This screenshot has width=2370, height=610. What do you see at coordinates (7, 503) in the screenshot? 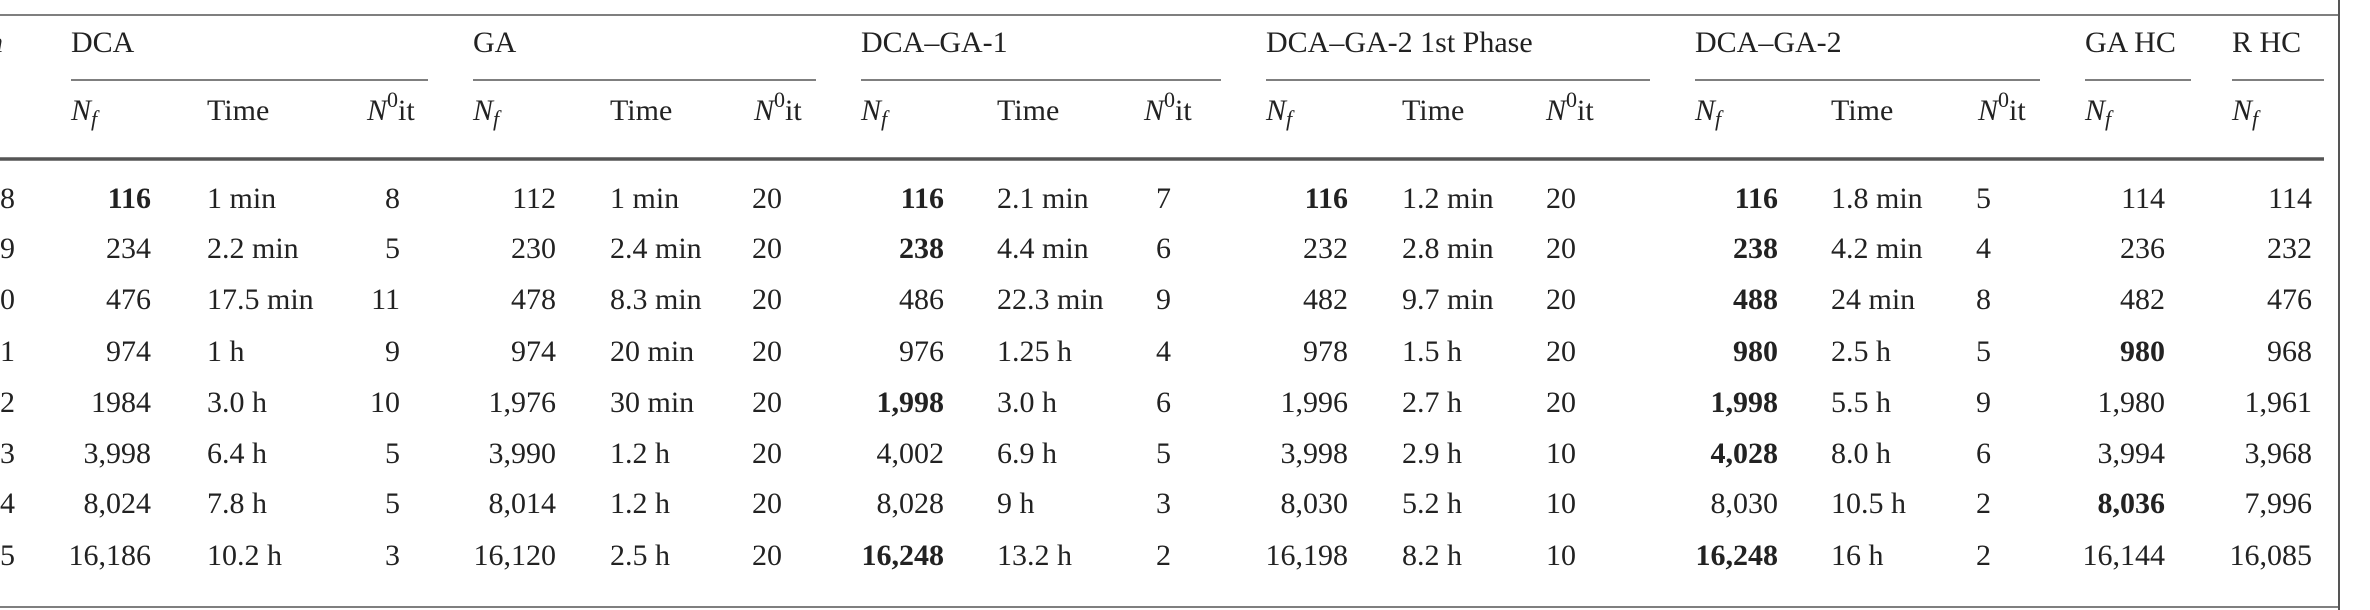
I see `row-label: 14` at bounding box center [7, 503].